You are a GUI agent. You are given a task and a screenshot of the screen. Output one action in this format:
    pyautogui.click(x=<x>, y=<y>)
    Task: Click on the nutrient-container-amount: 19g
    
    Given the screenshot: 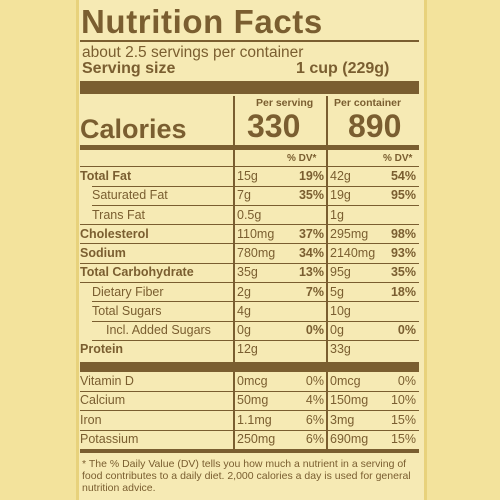 What is the action you would take?
    pyautogui.click(x=340, y=195)
    